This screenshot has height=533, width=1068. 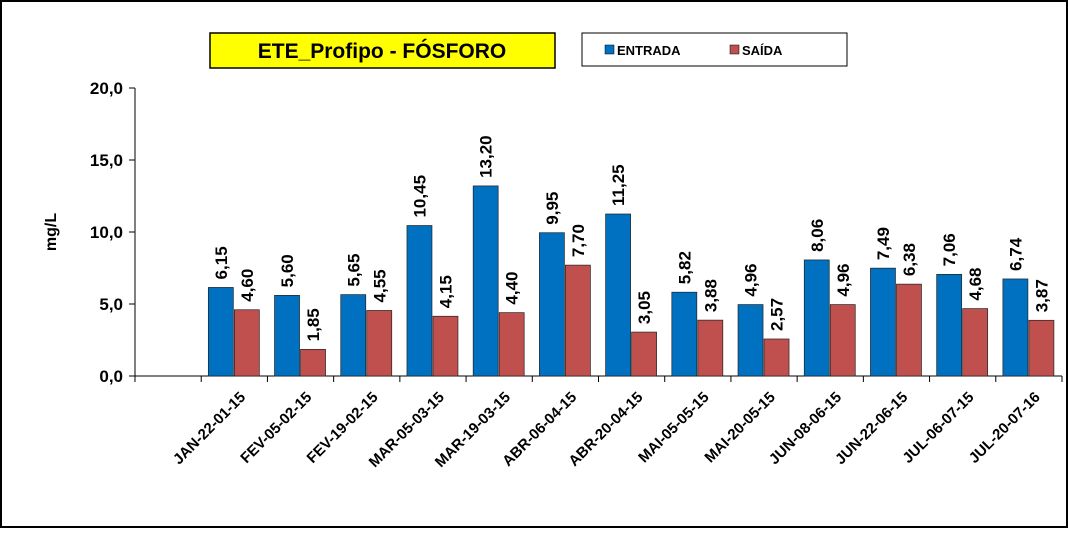 I want to click on data-label: 4,60, so click(x=247, y=285).